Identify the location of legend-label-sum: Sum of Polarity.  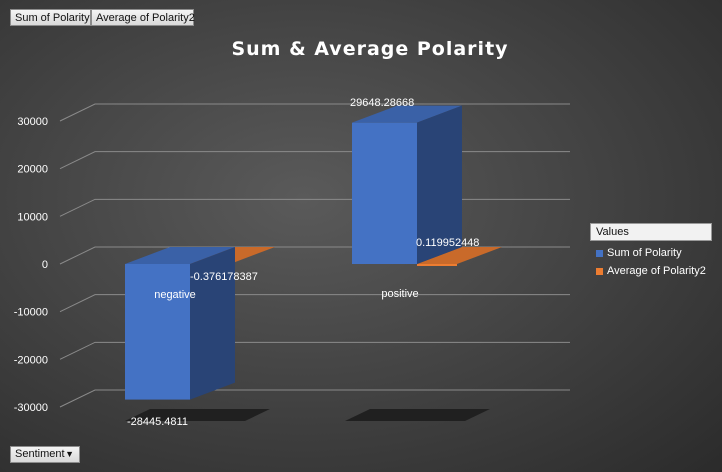
(644, 253).